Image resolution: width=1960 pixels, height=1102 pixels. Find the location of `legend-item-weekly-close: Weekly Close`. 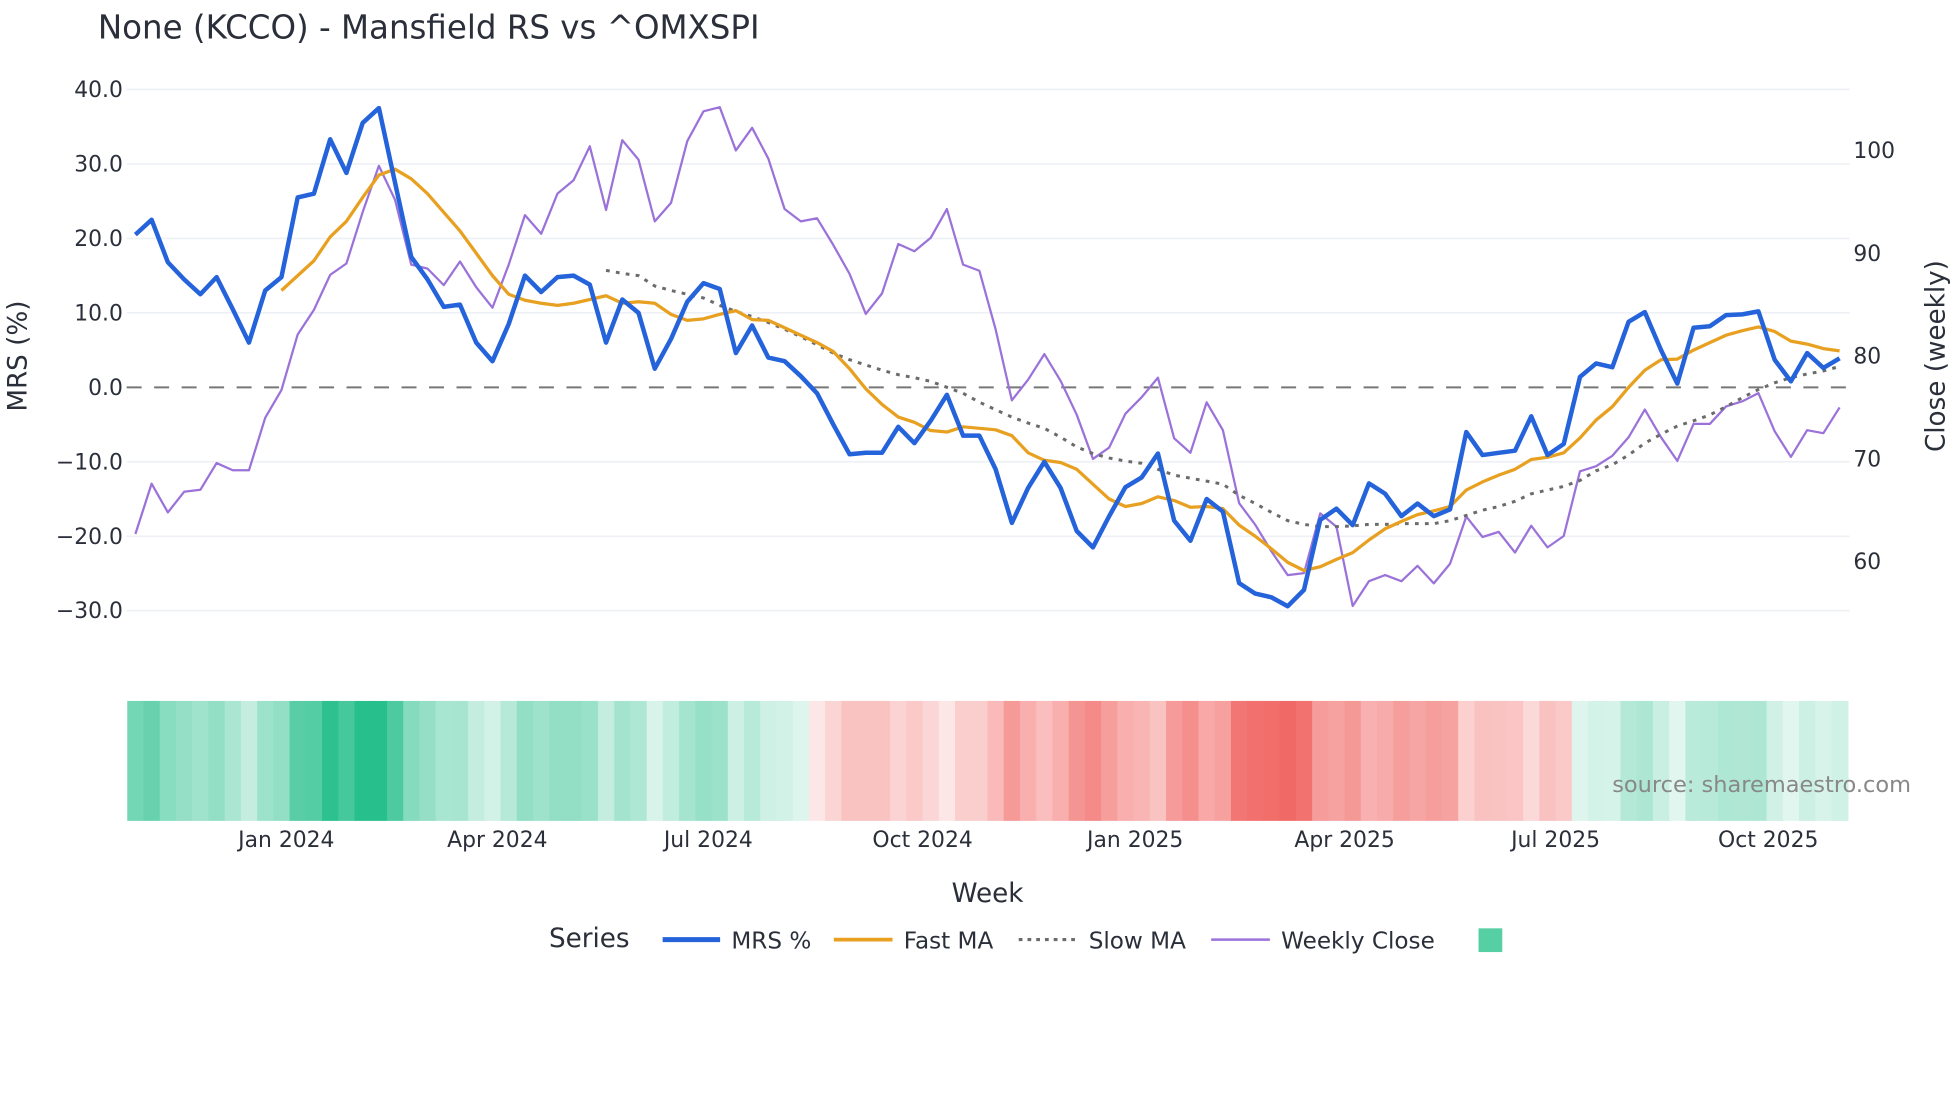

legend-item-weekly-close: Weekly Close is located at coordinates (1323, 941).